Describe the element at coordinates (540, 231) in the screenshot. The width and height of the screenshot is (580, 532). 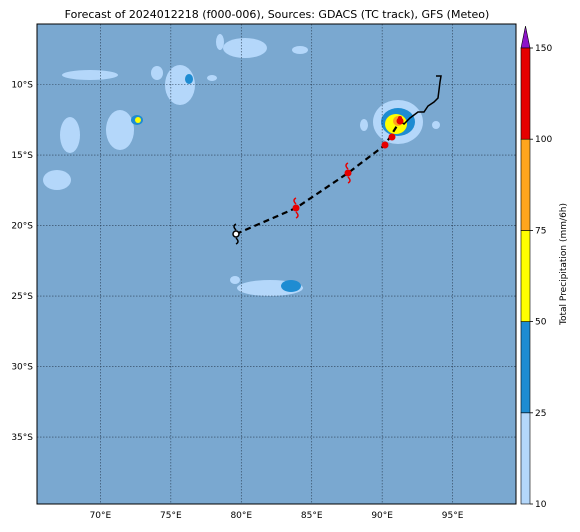
I see `colorbar-tick-label: 75` at that location.